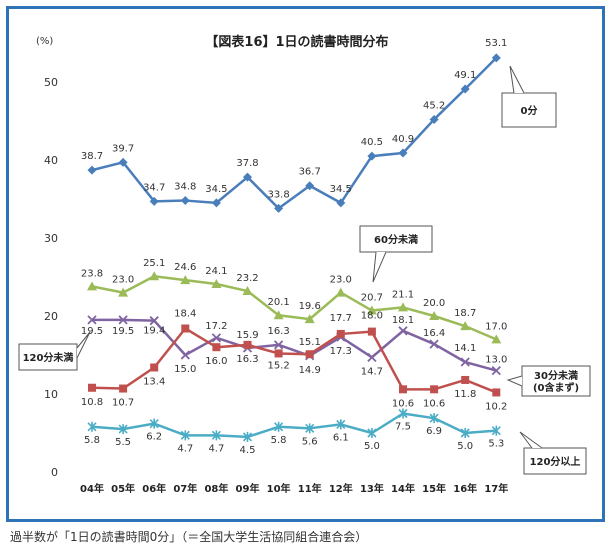 This screenshot has width=615, height=552. I want to click on data-label: 53.1, so click(496, 43).